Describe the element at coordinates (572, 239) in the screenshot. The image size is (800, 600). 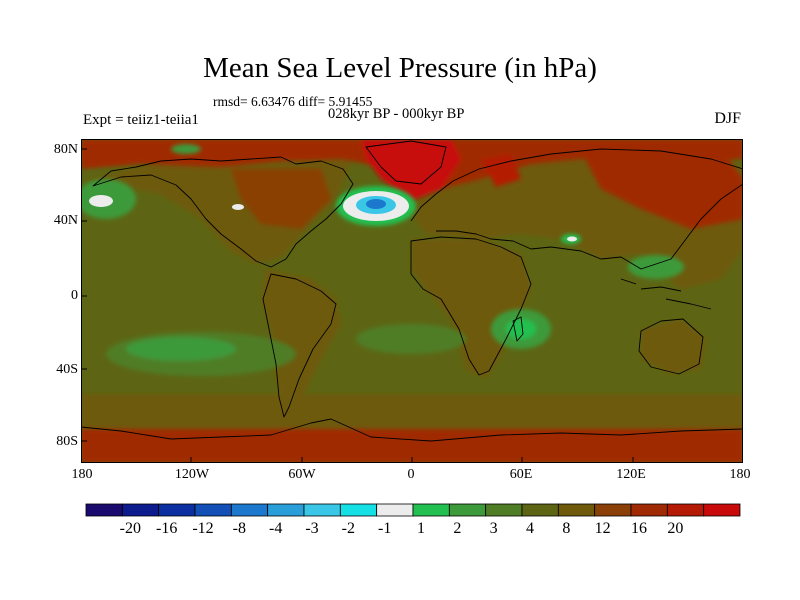
I see `tibet-low-core` at that location.